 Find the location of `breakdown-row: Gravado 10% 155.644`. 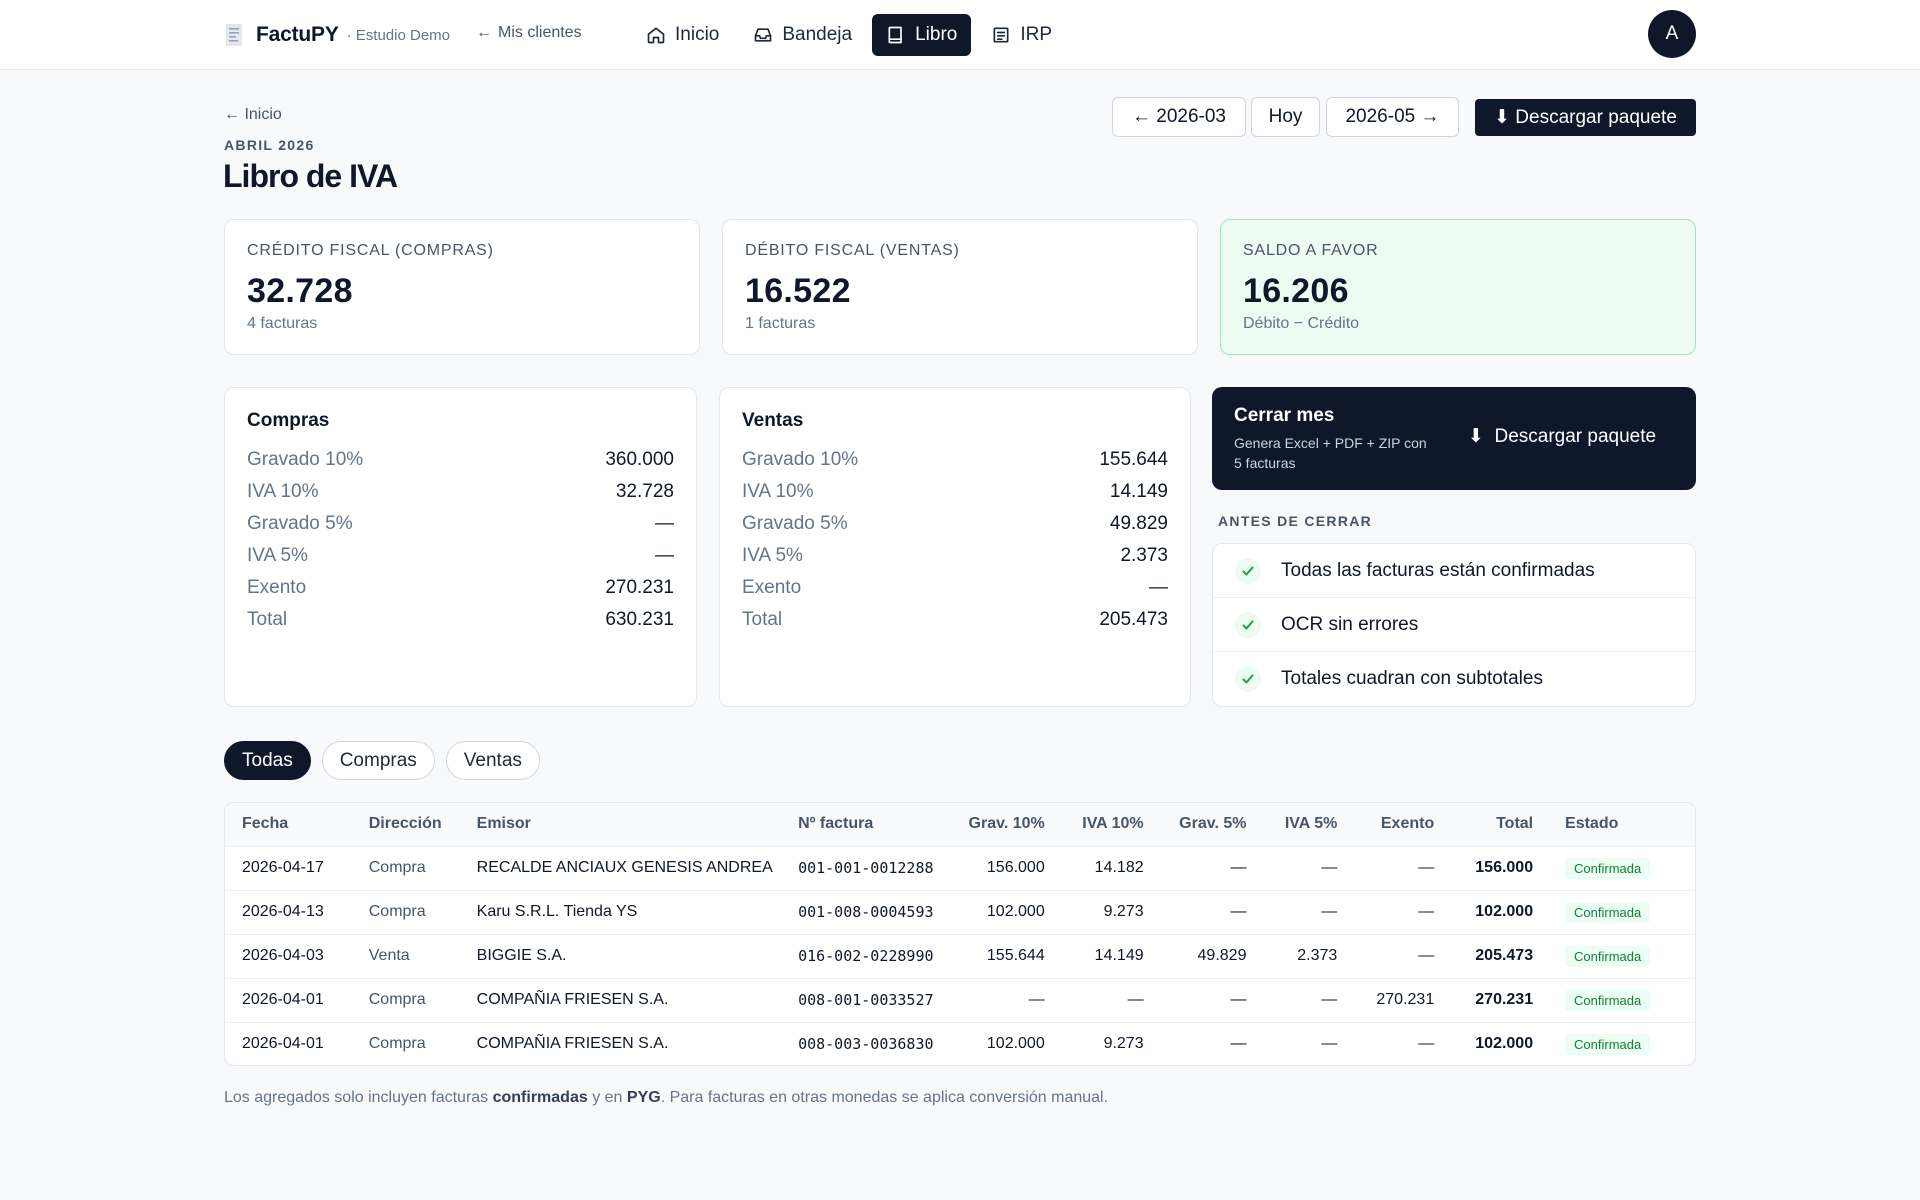

breakdown-row: Gravado 10% 155.644 is located at coordinates (955, 460).